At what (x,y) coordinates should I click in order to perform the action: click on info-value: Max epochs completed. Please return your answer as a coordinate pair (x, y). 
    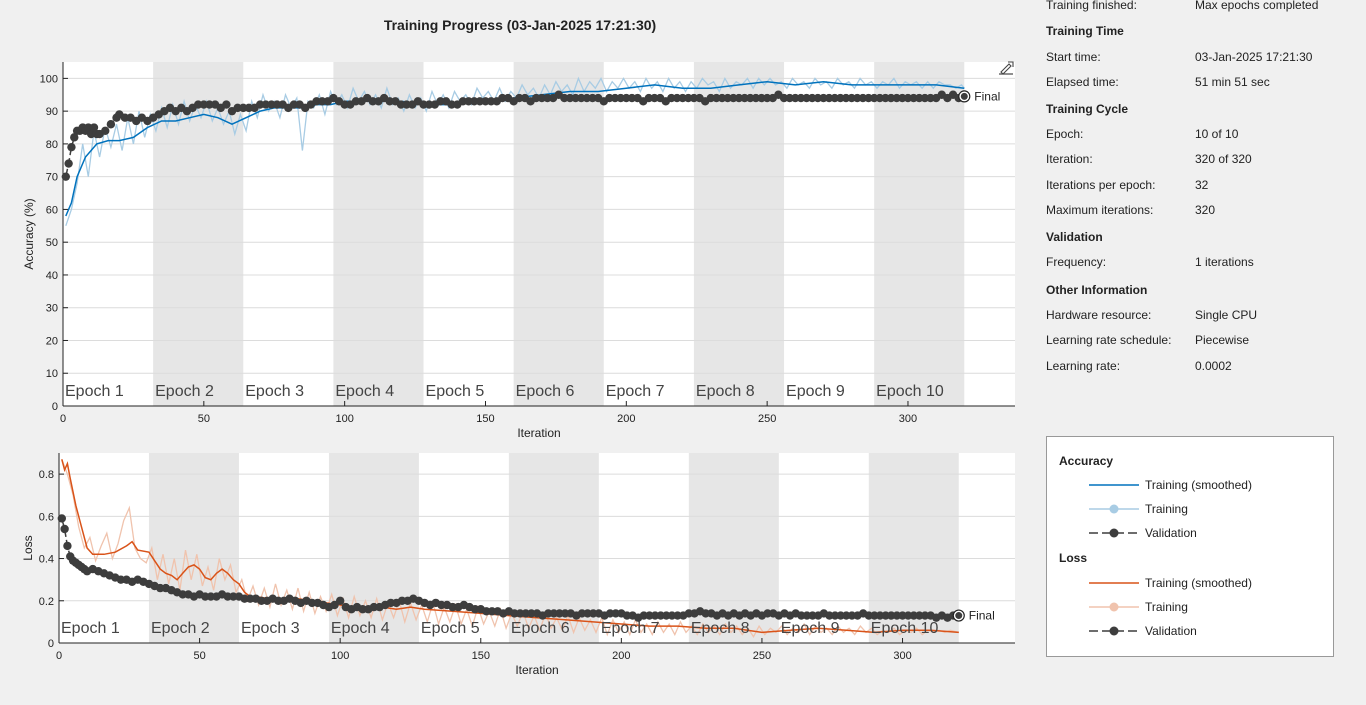
    Looking at the image, I should click on (1257, 6).